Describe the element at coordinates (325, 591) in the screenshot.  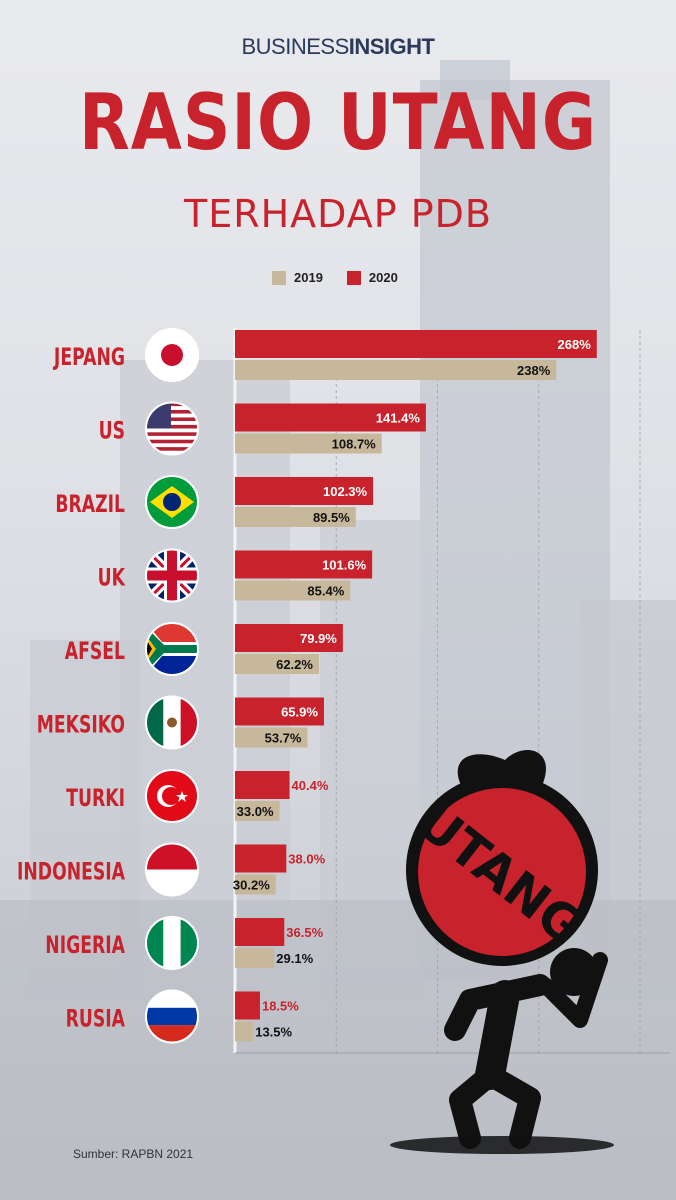
I see `data-label-2019: 85.4%` at that location.